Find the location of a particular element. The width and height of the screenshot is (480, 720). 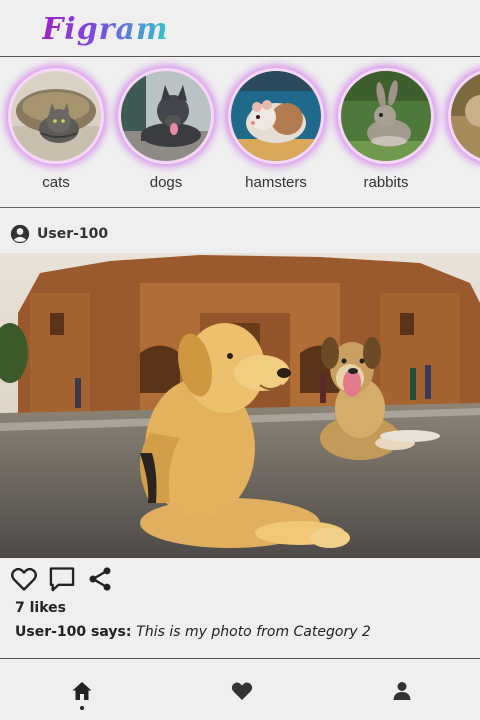

story-rabbits: rabbits is located at coordinates (386, 129).